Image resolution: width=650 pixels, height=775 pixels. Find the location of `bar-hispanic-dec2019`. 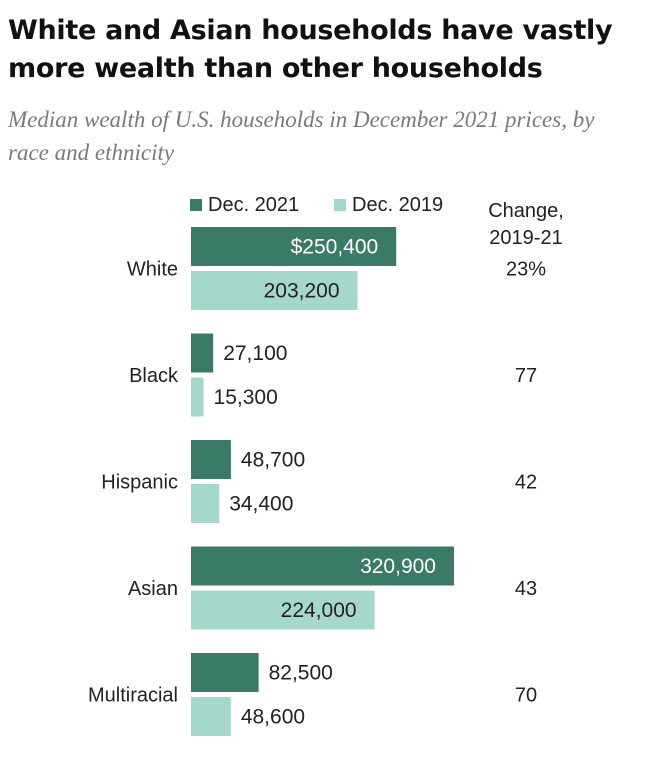

bar-hispanic-dec2019 is located at coordinates (205, 503).